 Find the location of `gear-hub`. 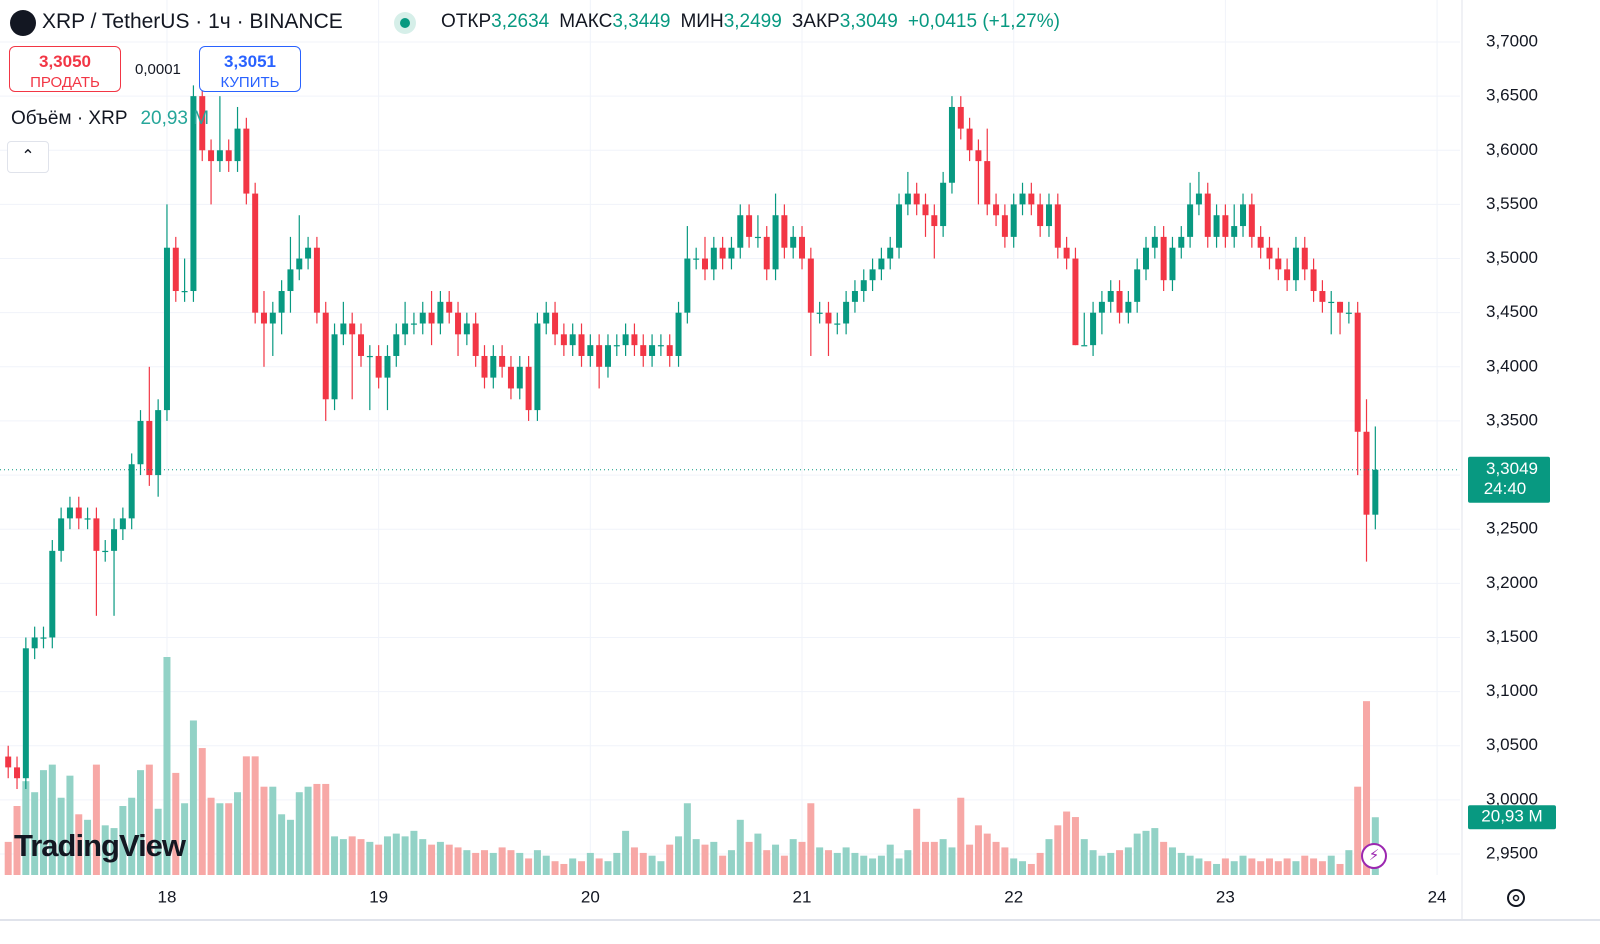

gear-hub is located at coordinates (1516, 898).